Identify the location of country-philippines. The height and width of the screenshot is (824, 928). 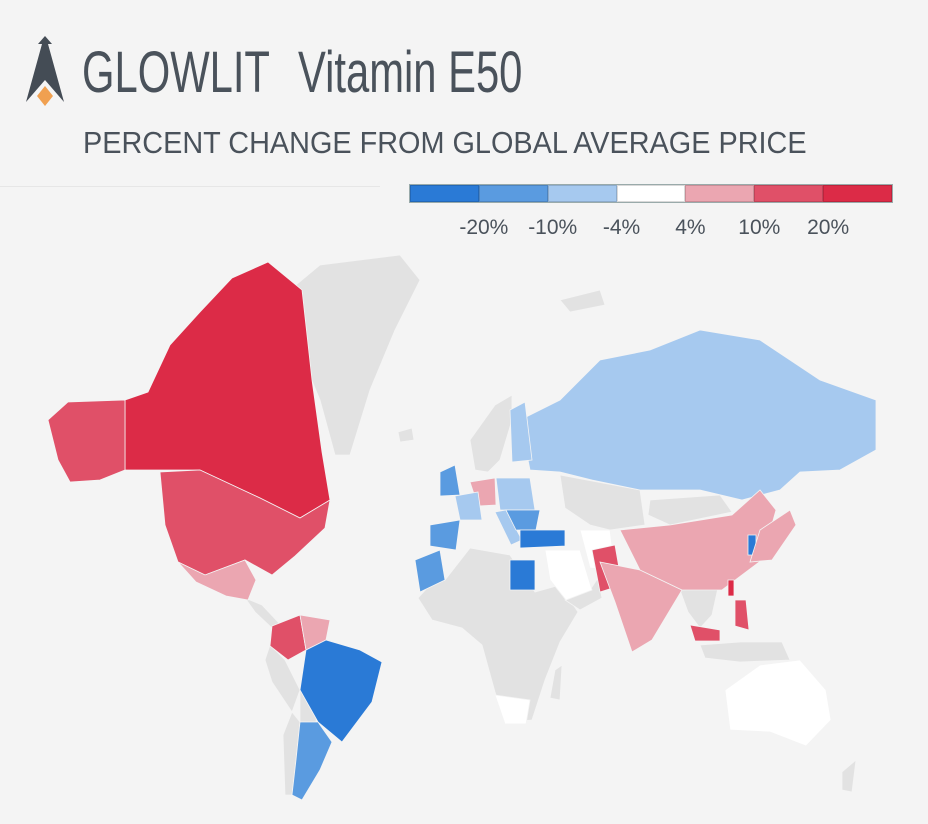
(742, 615).